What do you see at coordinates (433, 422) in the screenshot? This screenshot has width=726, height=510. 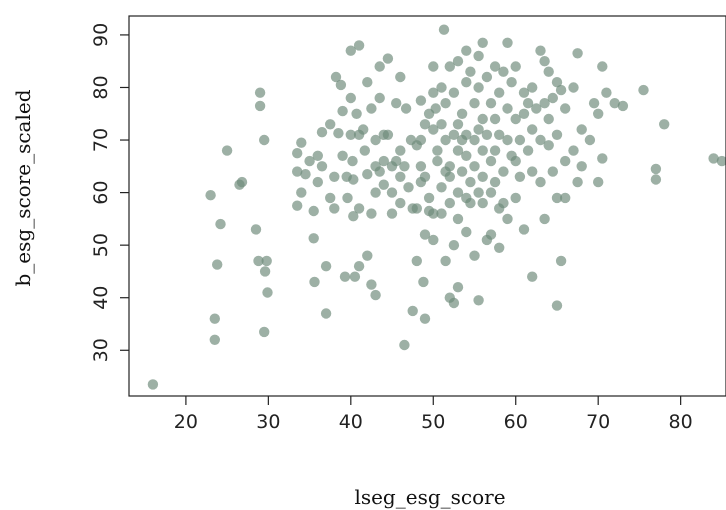 I see `x-tick-label: 50` at bounding box center [433, 422].